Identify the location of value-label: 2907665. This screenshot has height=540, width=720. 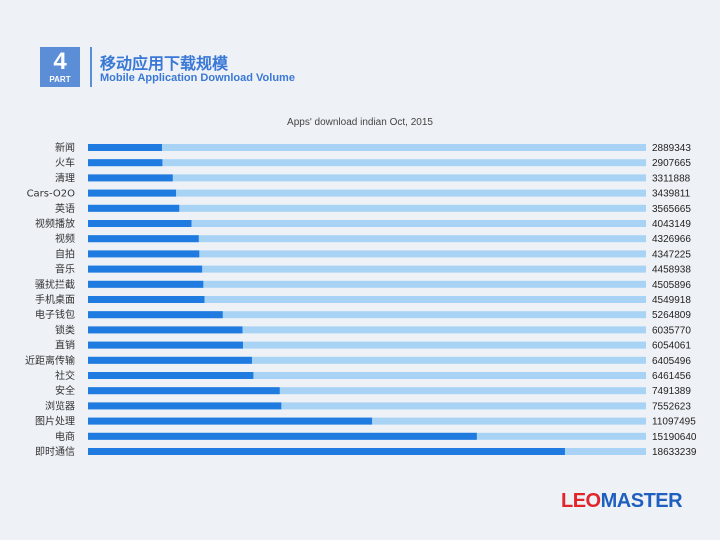
(671, 163).